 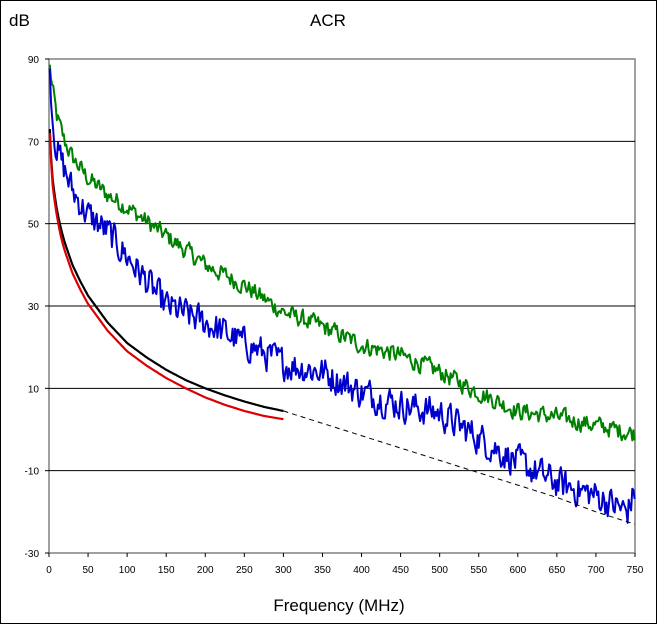 I want to click on x-tick-label: 250, so click(x=244, y=570).